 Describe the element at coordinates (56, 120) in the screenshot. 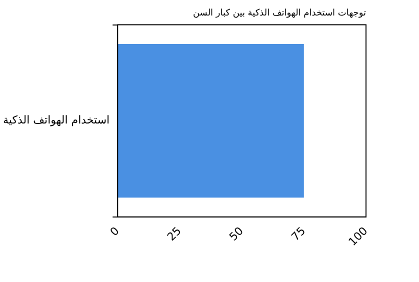

I see `y-tick-label: استخدام الهواتف الذكية` at that location.